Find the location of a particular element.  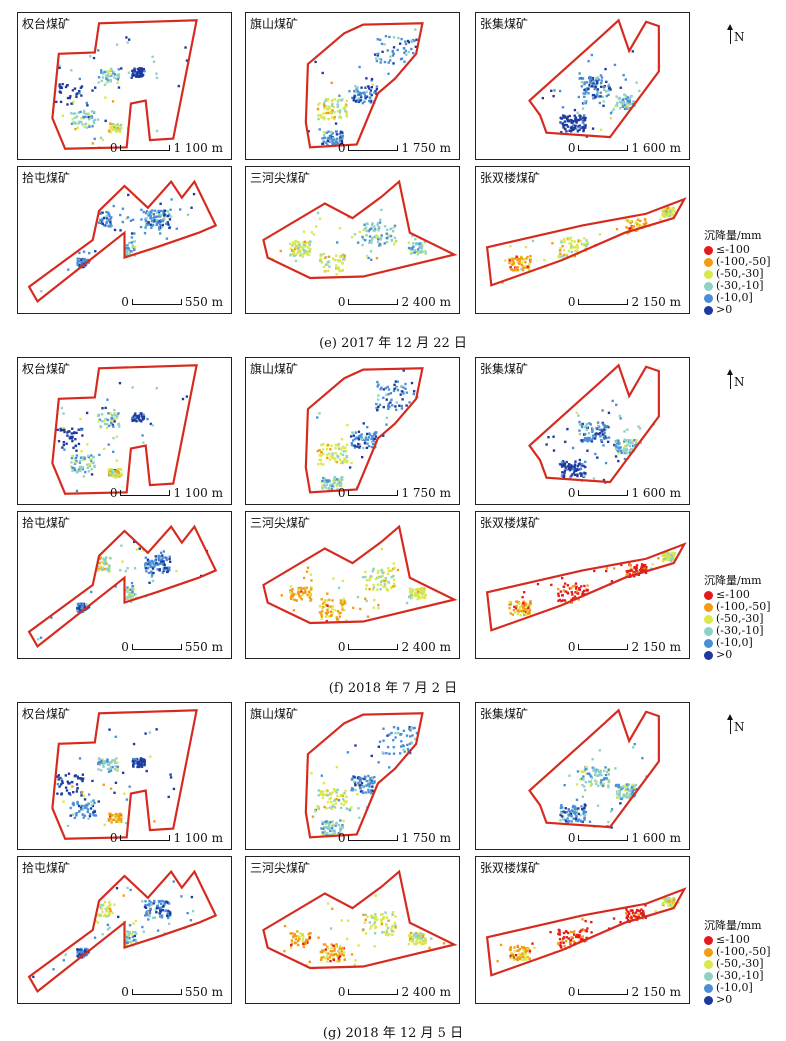

map-panel: 张双楼煤矿 0 2 150 m is located at coordinates (582, 585).